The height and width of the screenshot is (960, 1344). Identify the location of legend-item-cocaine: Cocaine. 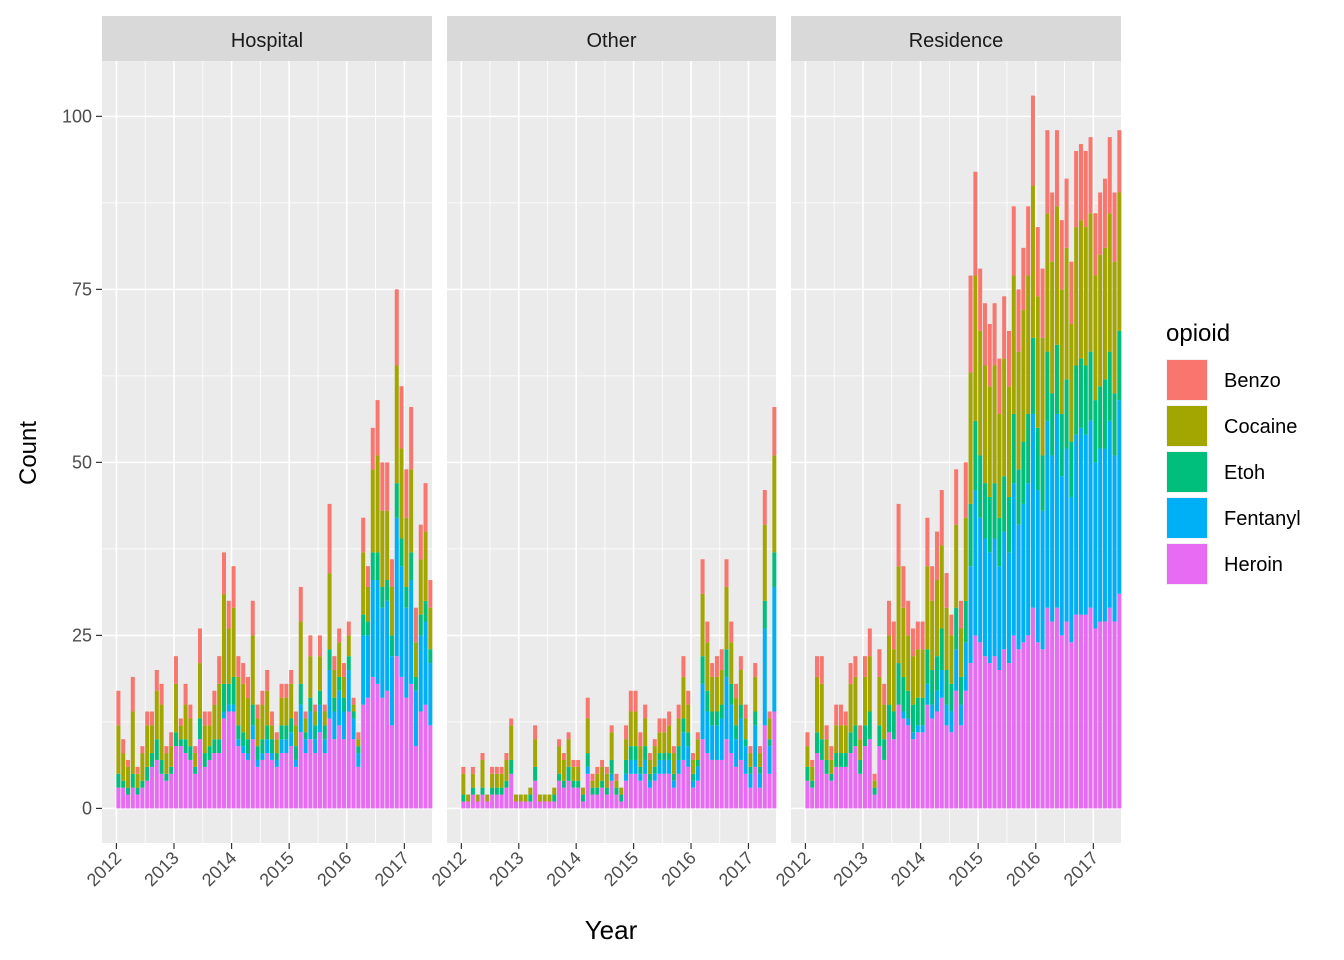
(1231, 426).